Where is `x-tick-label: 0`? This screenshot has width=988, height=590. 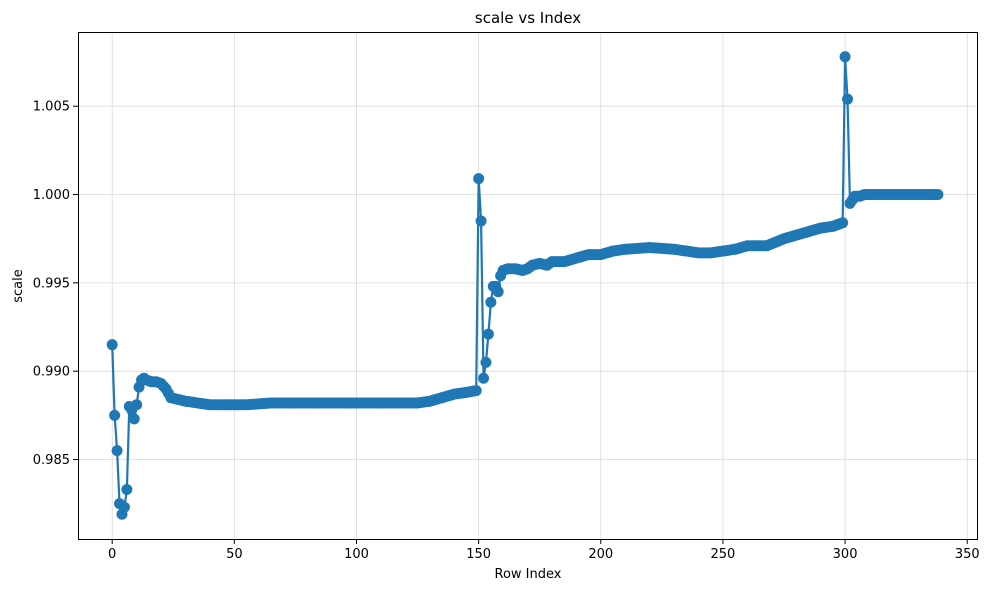 x-tick-label: 0 is located at coordinates (112, 554).